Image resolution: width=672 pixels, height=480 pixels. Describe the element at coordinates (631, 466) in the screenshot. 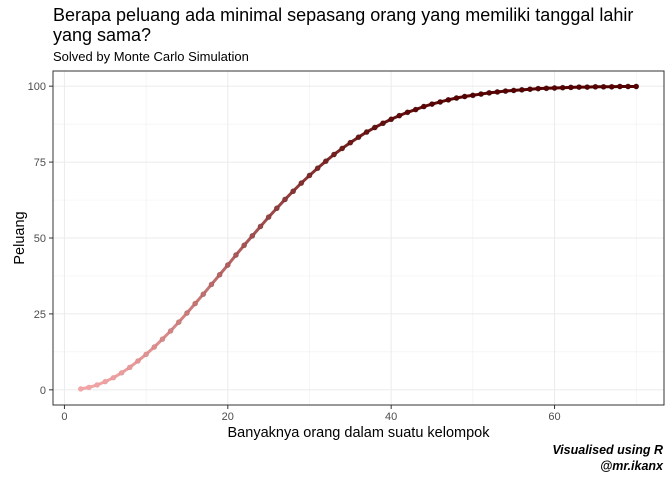

I see `caption-line-2: @mr.ikanx` at that location.